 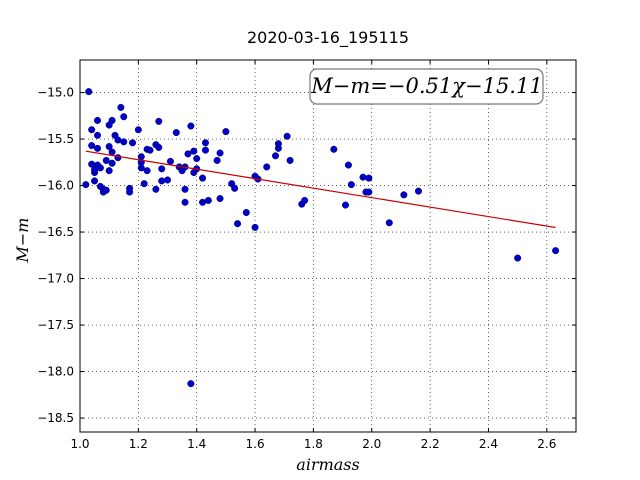 I want to click on x-tick-label: 2.2, so click(x=430, y=444).